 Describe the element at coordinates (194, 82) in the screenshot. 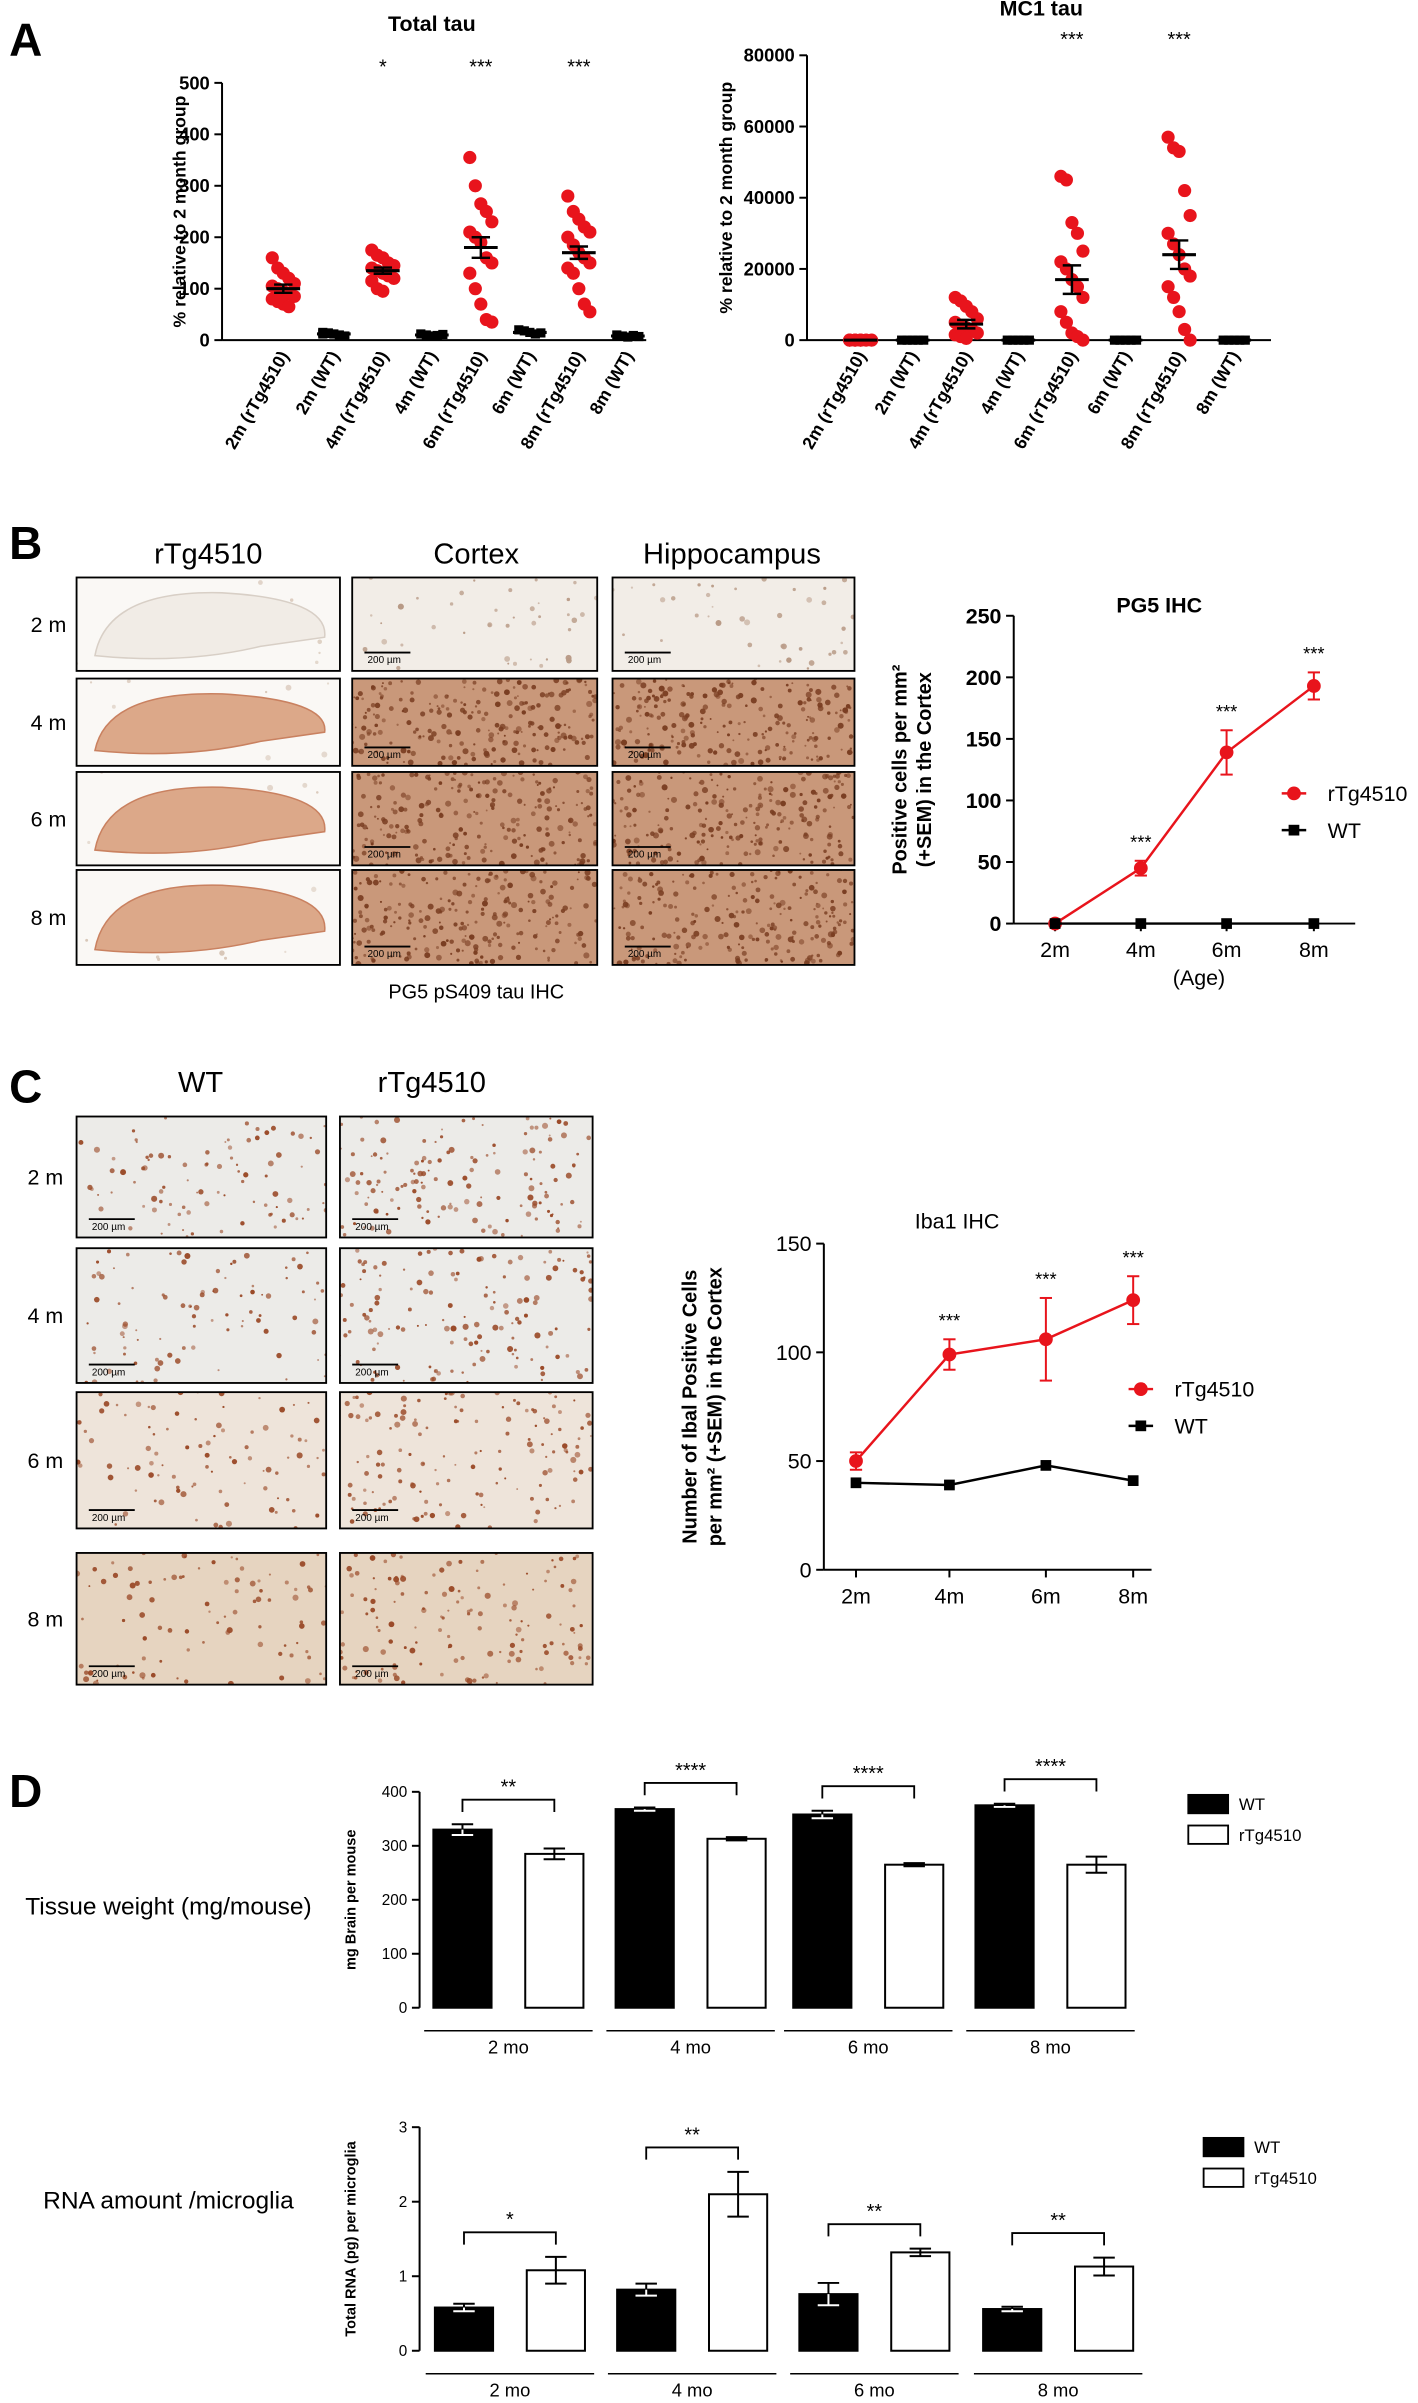

I see `y-tick-label: 500` at that location.